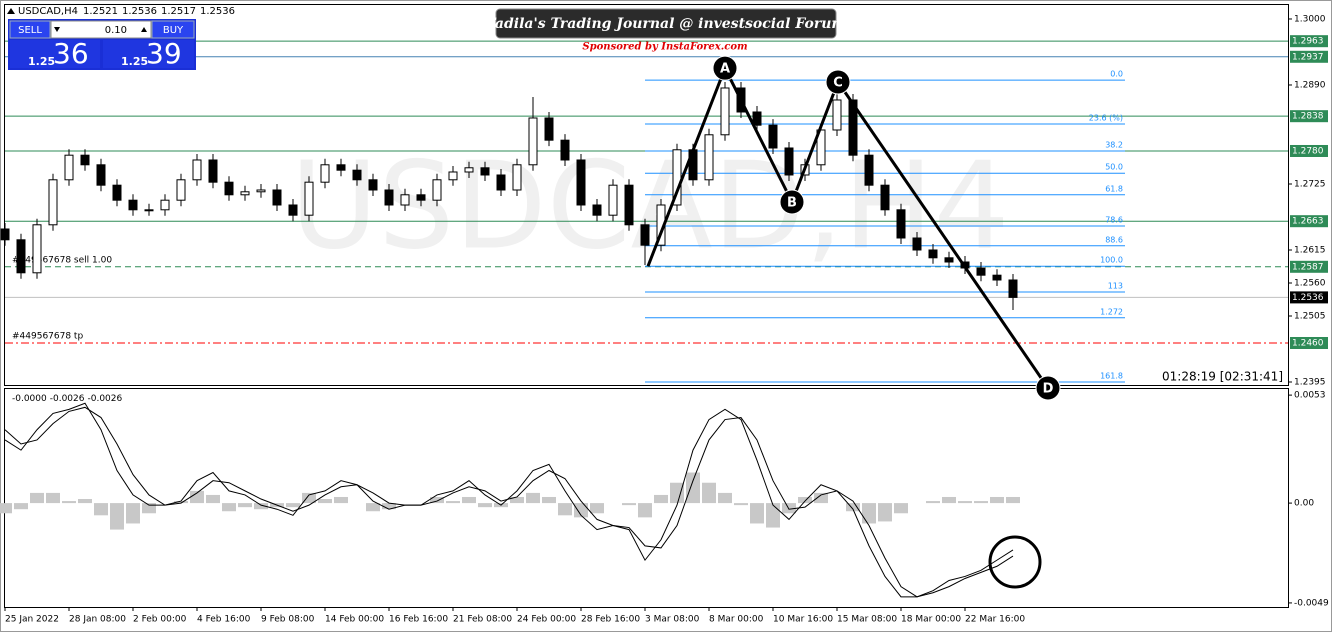 This screenshot has width=1332, height=632. What do you see at coordinates (48, 11) in the screenshot?
I see `symbol: USDCAD,H4` at bounding box center [48, 11].